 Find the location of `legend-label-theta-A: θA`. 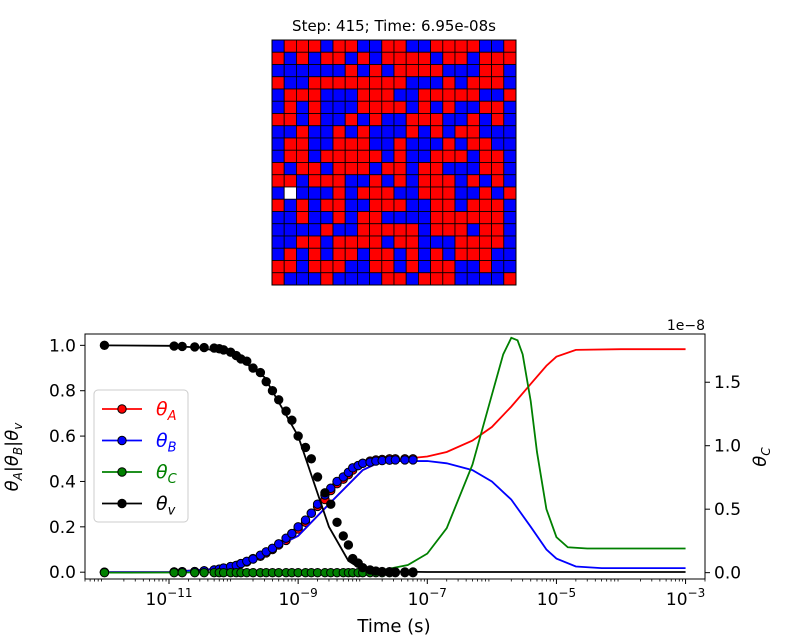

legend-label-theta-A: θA is located at coordinates (166, 411).